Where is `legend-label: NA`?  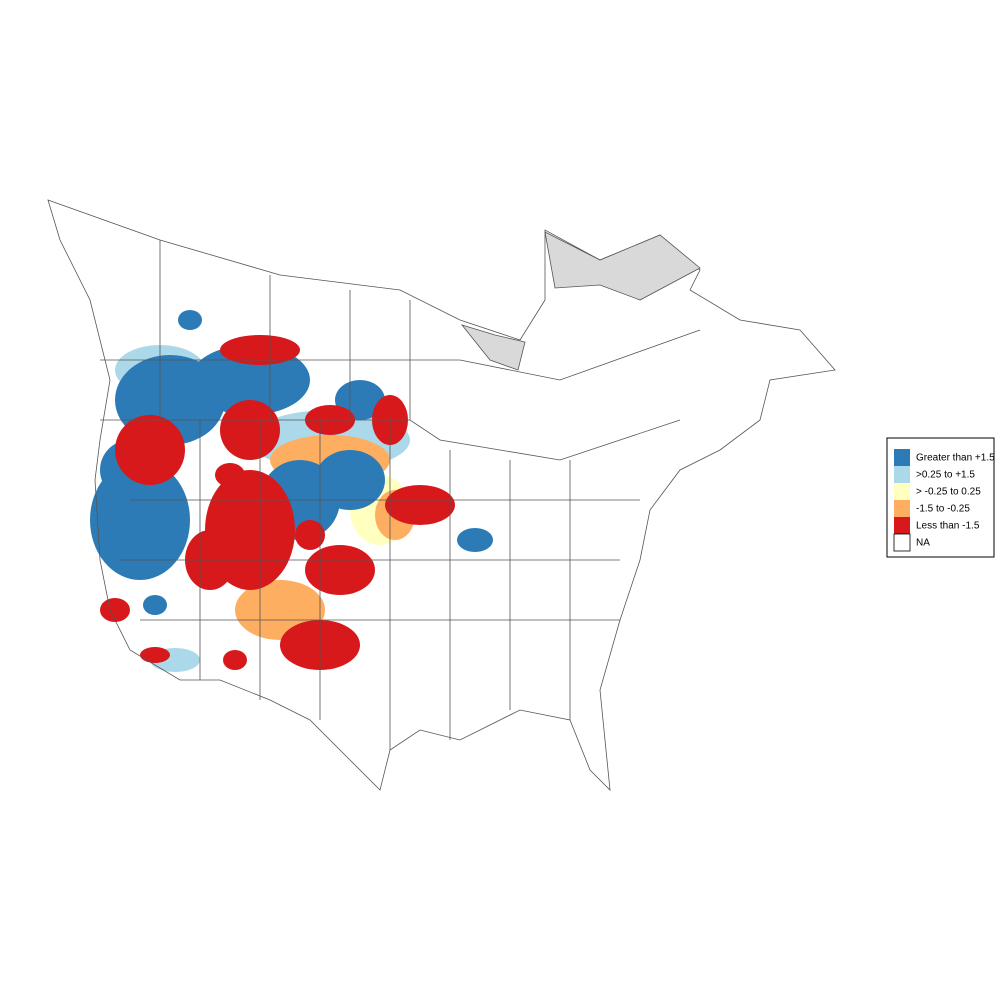 legend-label: NA is located at coordinates (923, 543).